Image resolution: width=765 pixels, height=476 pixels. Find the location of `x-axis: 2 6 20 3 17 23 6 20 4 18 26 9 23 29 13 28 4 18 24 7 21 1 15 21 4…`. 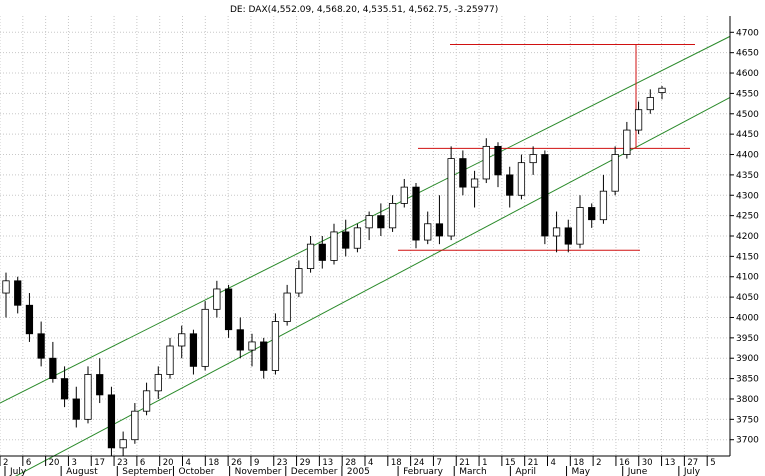

x-axis: 2 6 20 3 17 23 6 20 4 18 26 9 23 29 13 28 4 18 24 7 21 1 15 21 4… is located at coordinates (365, 465).